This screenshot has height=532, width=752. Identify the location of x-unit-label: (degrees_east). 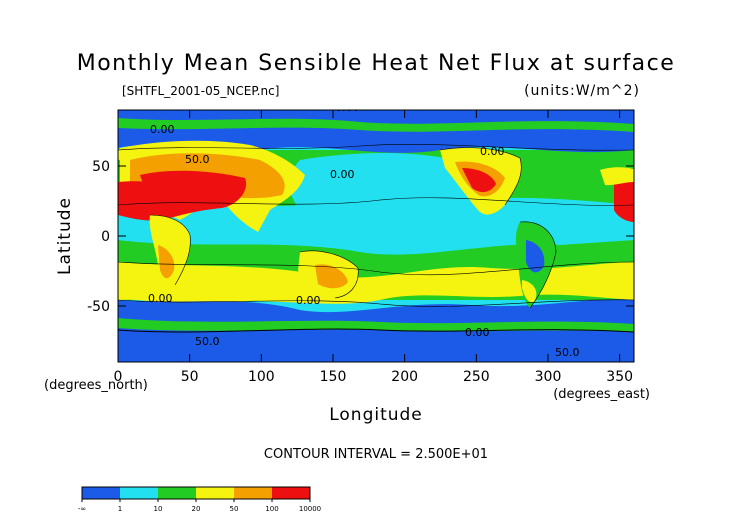
(601, 394).